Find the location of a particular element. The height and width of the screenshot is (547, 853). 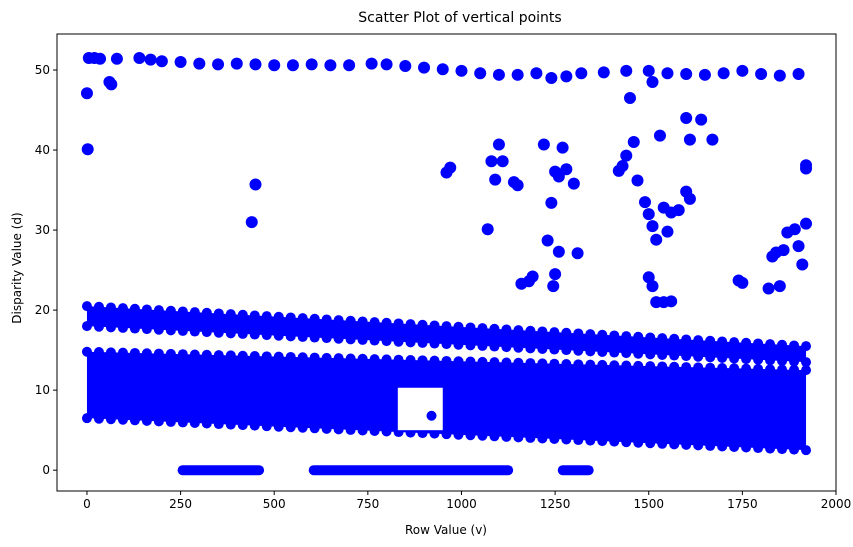

y-tick-label: 50 is located at coordinates (42, 70).